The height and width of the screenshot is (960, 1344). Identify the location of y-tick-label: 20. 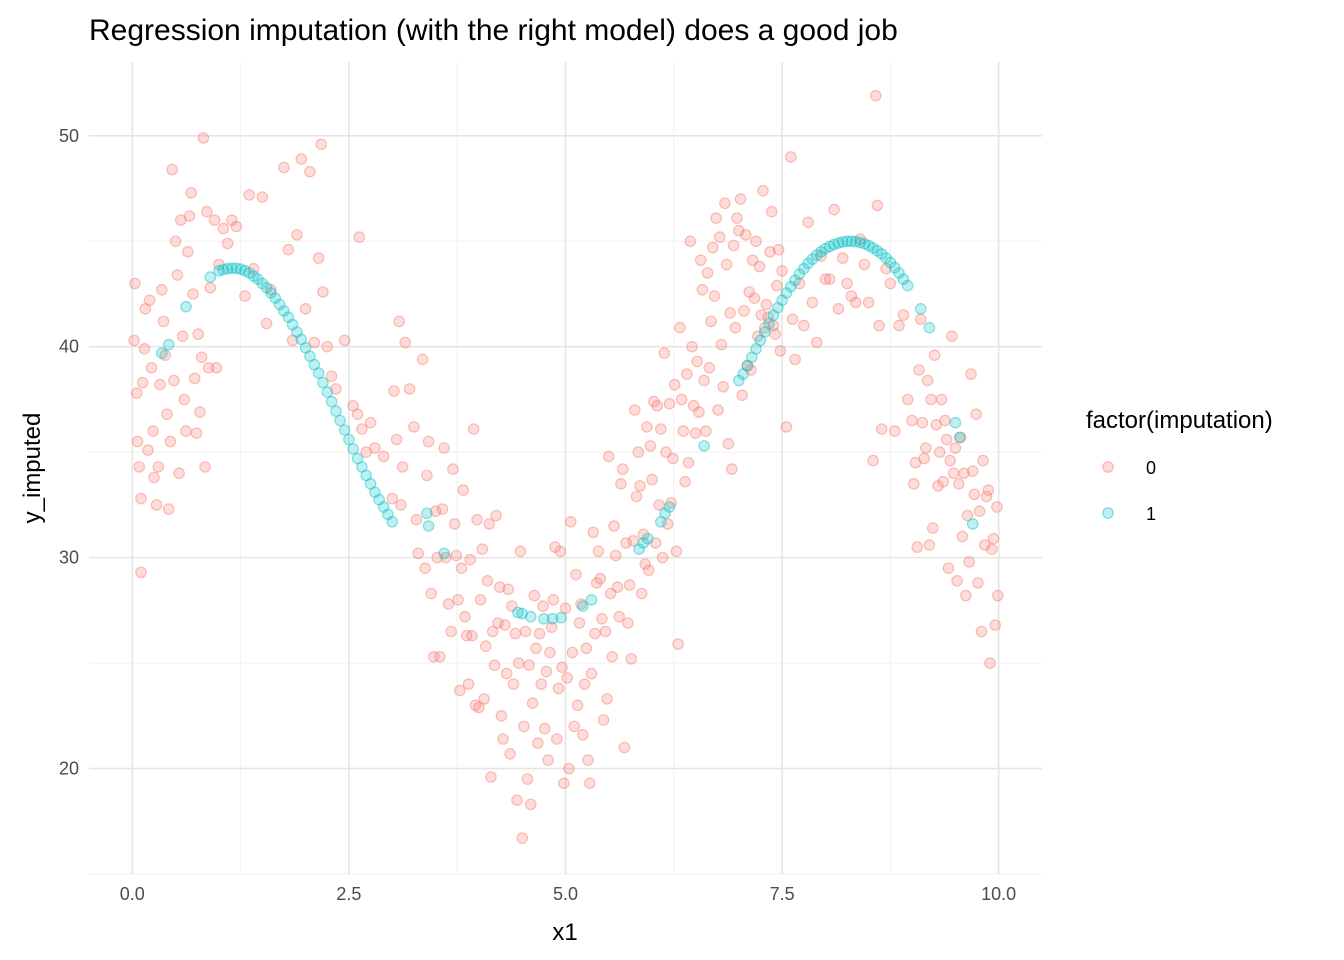
(69, 769).